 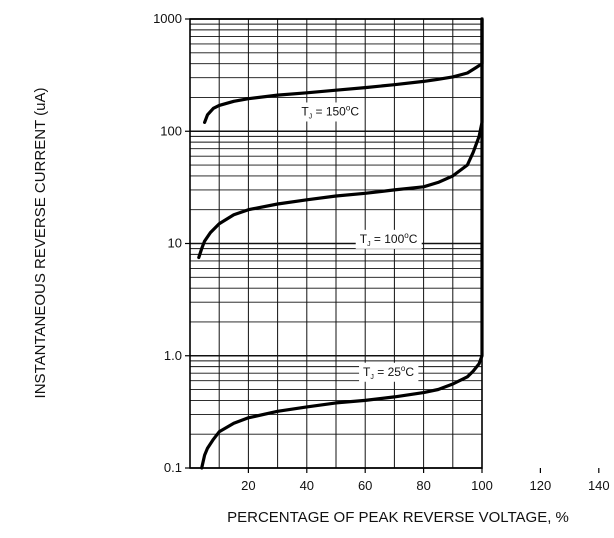 What do you see at coordinates (307, 485) in the screenshot?
I see `x-tick-label: 40` at bounding box center [307, 485].